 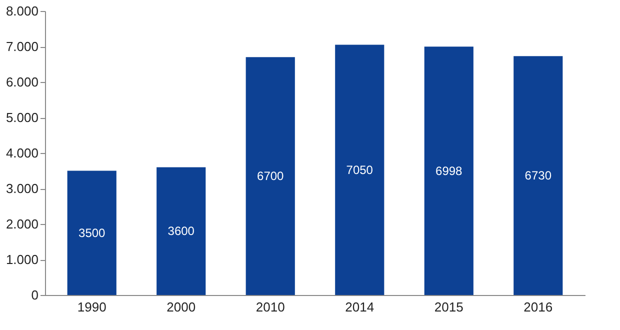 I want to click on x-tick-label: 2015, so click(x=449, y=307).